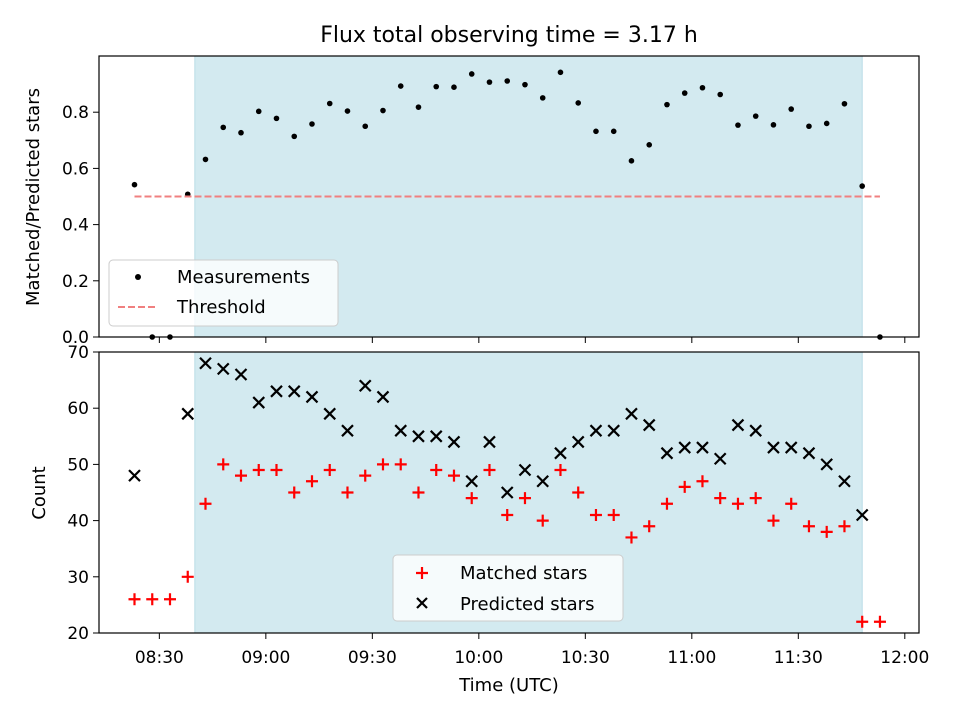 The width and height of the screenshot is (960, 720). I want to click on y-tick-label: 50, so click(78, 465).